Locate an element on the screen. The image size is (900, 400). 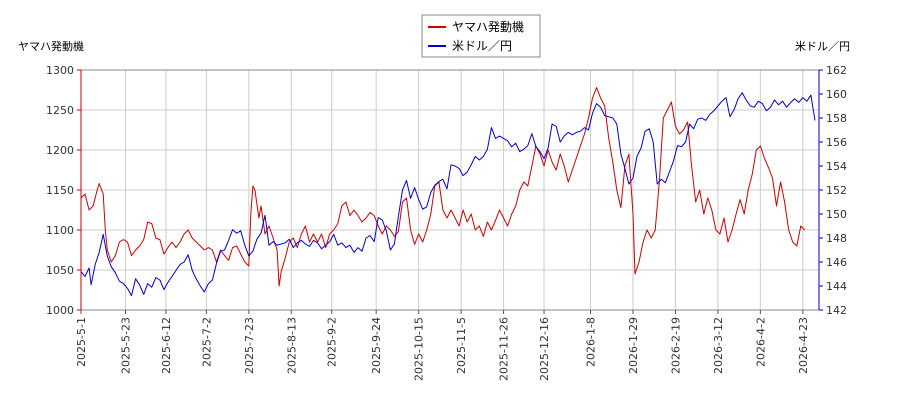
x-tick-label: 2025-10-15 is located at coordinates (419, 349).